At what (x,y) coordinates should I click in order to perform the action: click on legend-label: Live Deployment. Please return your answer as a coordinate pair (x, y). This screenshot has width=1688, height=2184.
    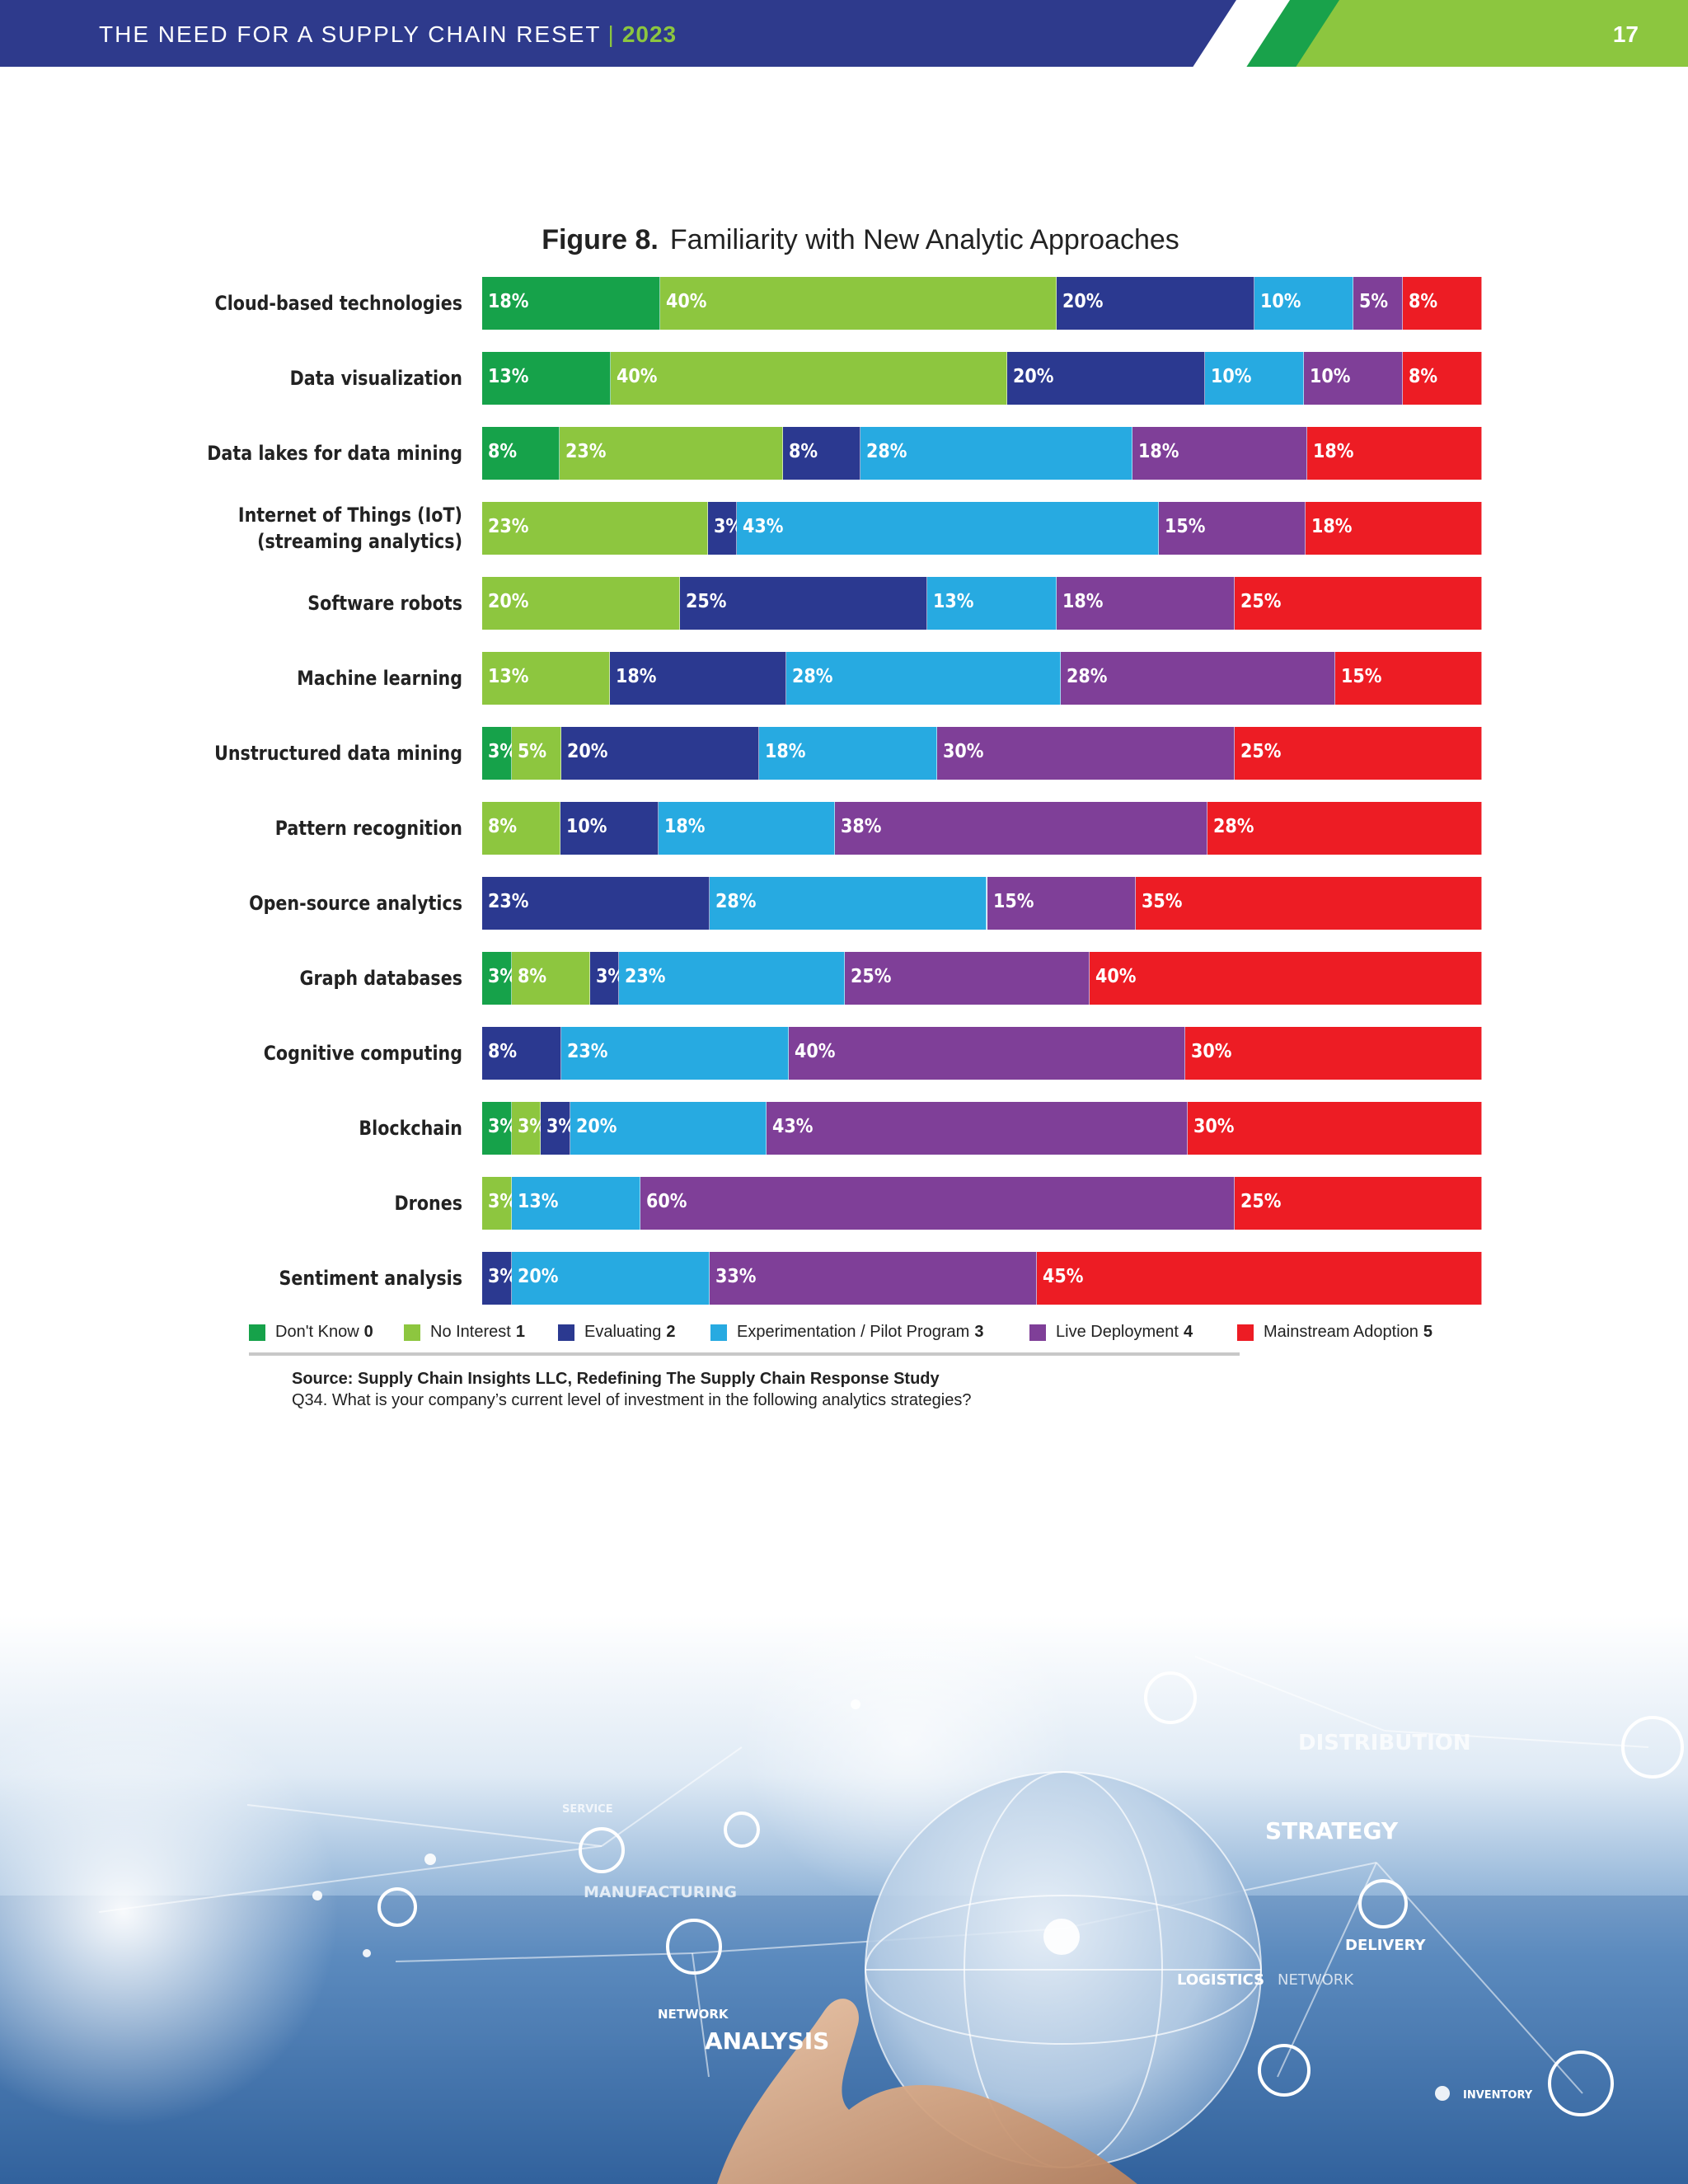
    Looking at the image, I should click on (1117, 1332).